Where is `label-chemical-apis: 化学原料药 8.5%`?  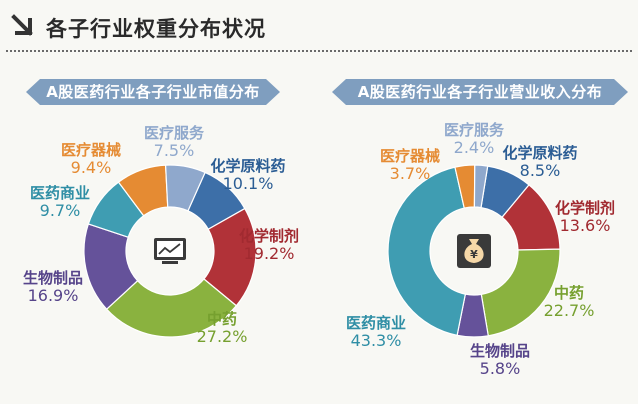 label-chemical-apis: 化学原料药 8.5% is located at coordinates (540, 162).